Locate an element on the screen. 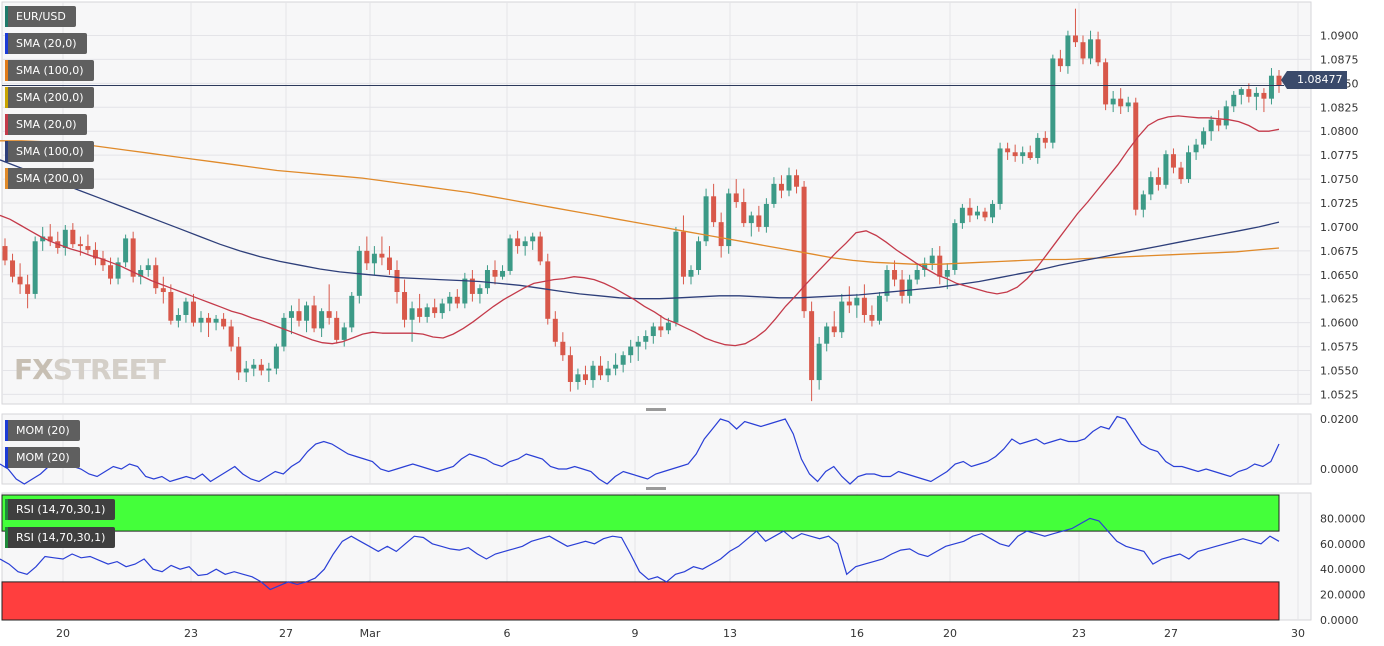  rsi-tick-label: 40.0000 is located at coordinates (1343, 569).